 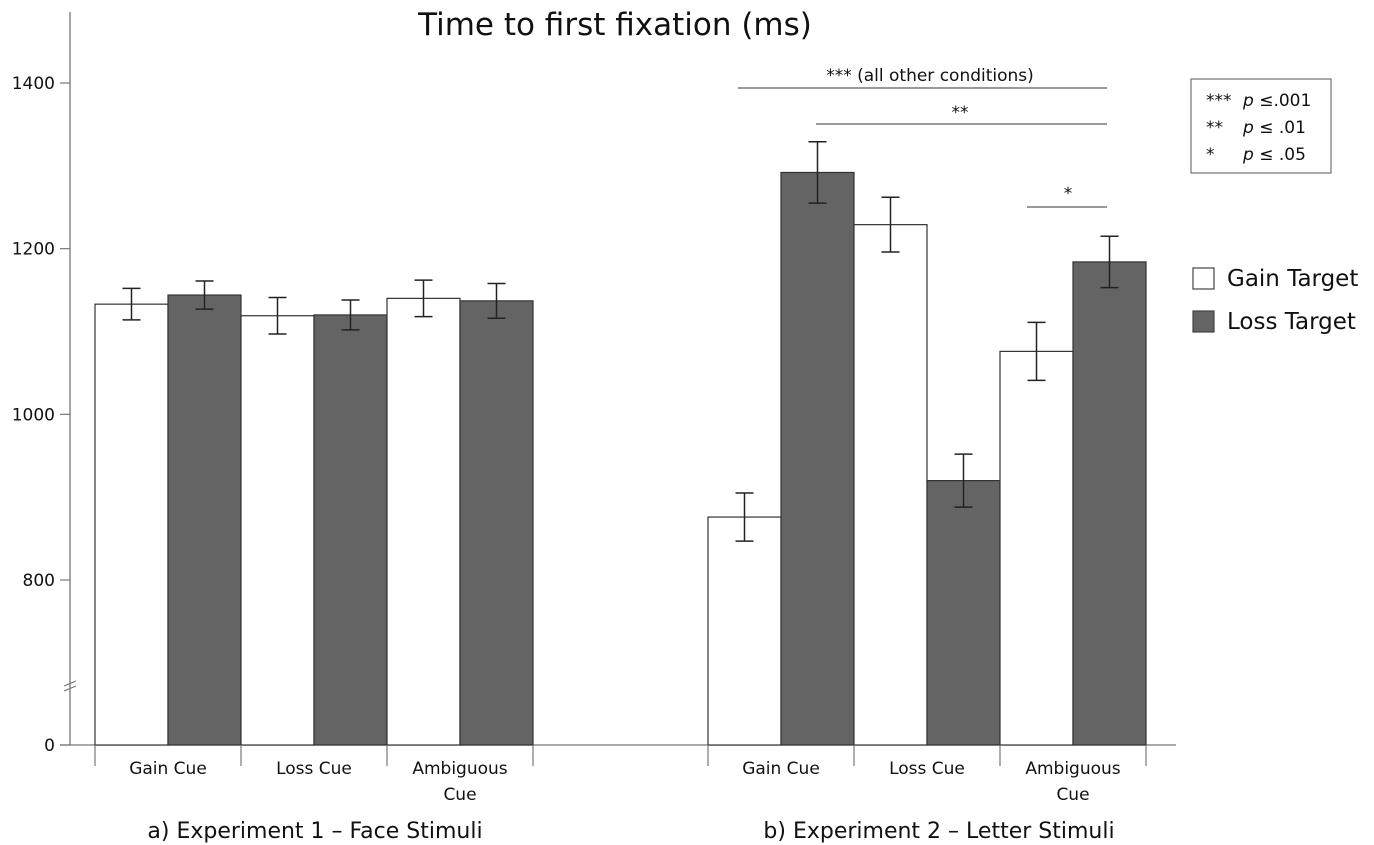 I want to click on y-tick-label: 0, so click(x=49, y=746).